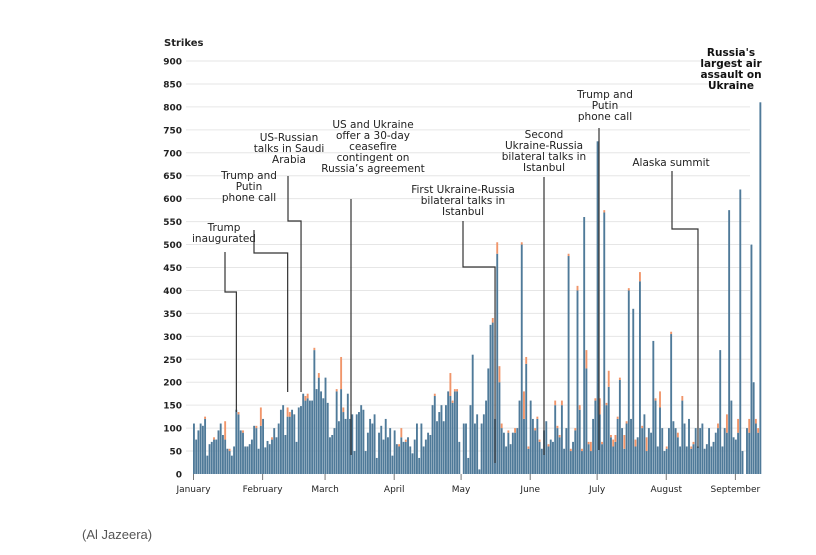  I want to click on y-tick-label: 50, so click(175, 453).